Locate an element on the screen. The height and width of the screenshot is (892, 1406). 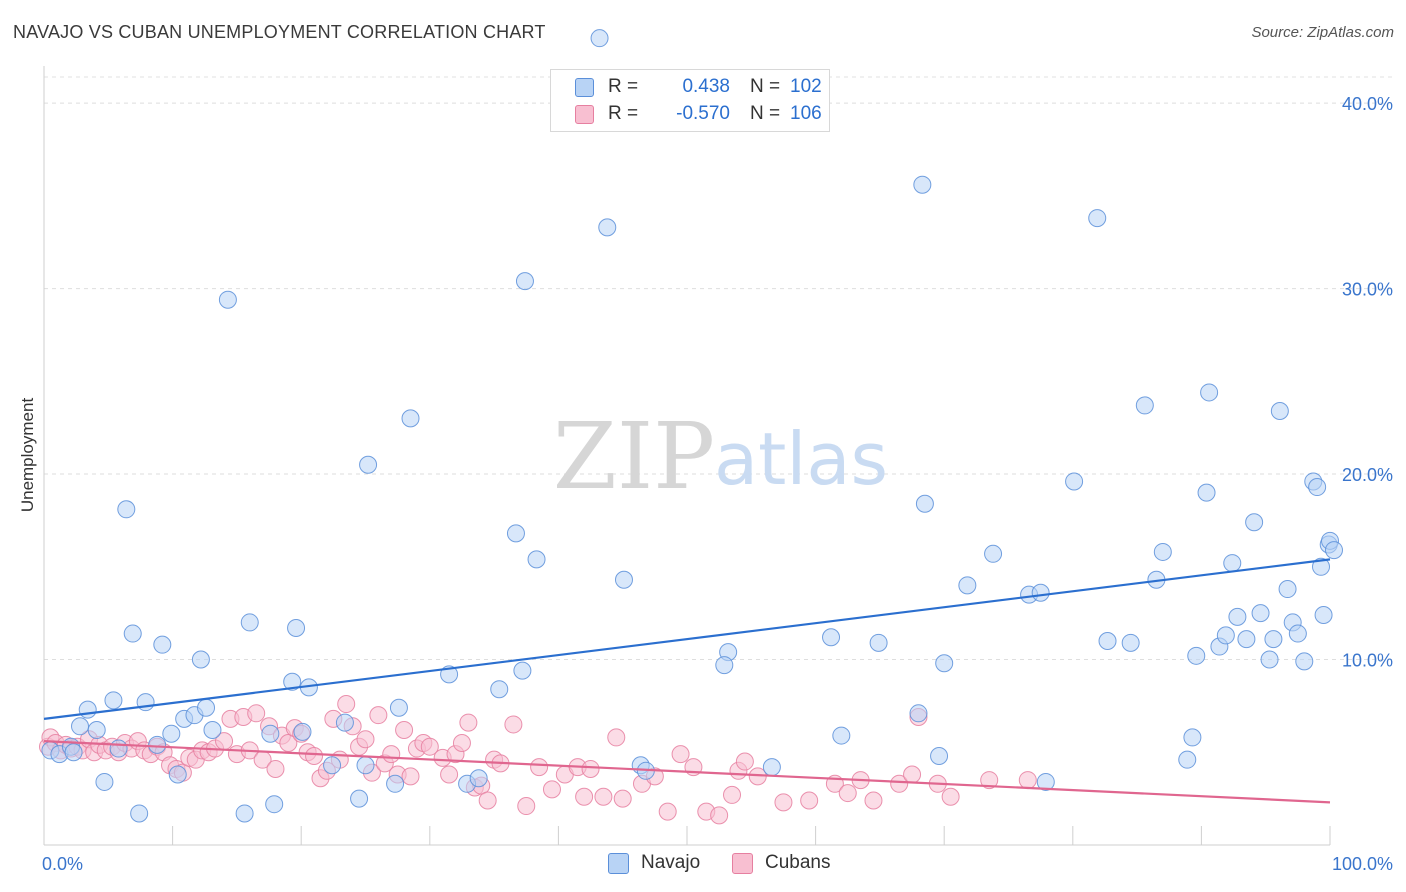
legend-label-navajo: Navajo is located at coordinates (671, 862).